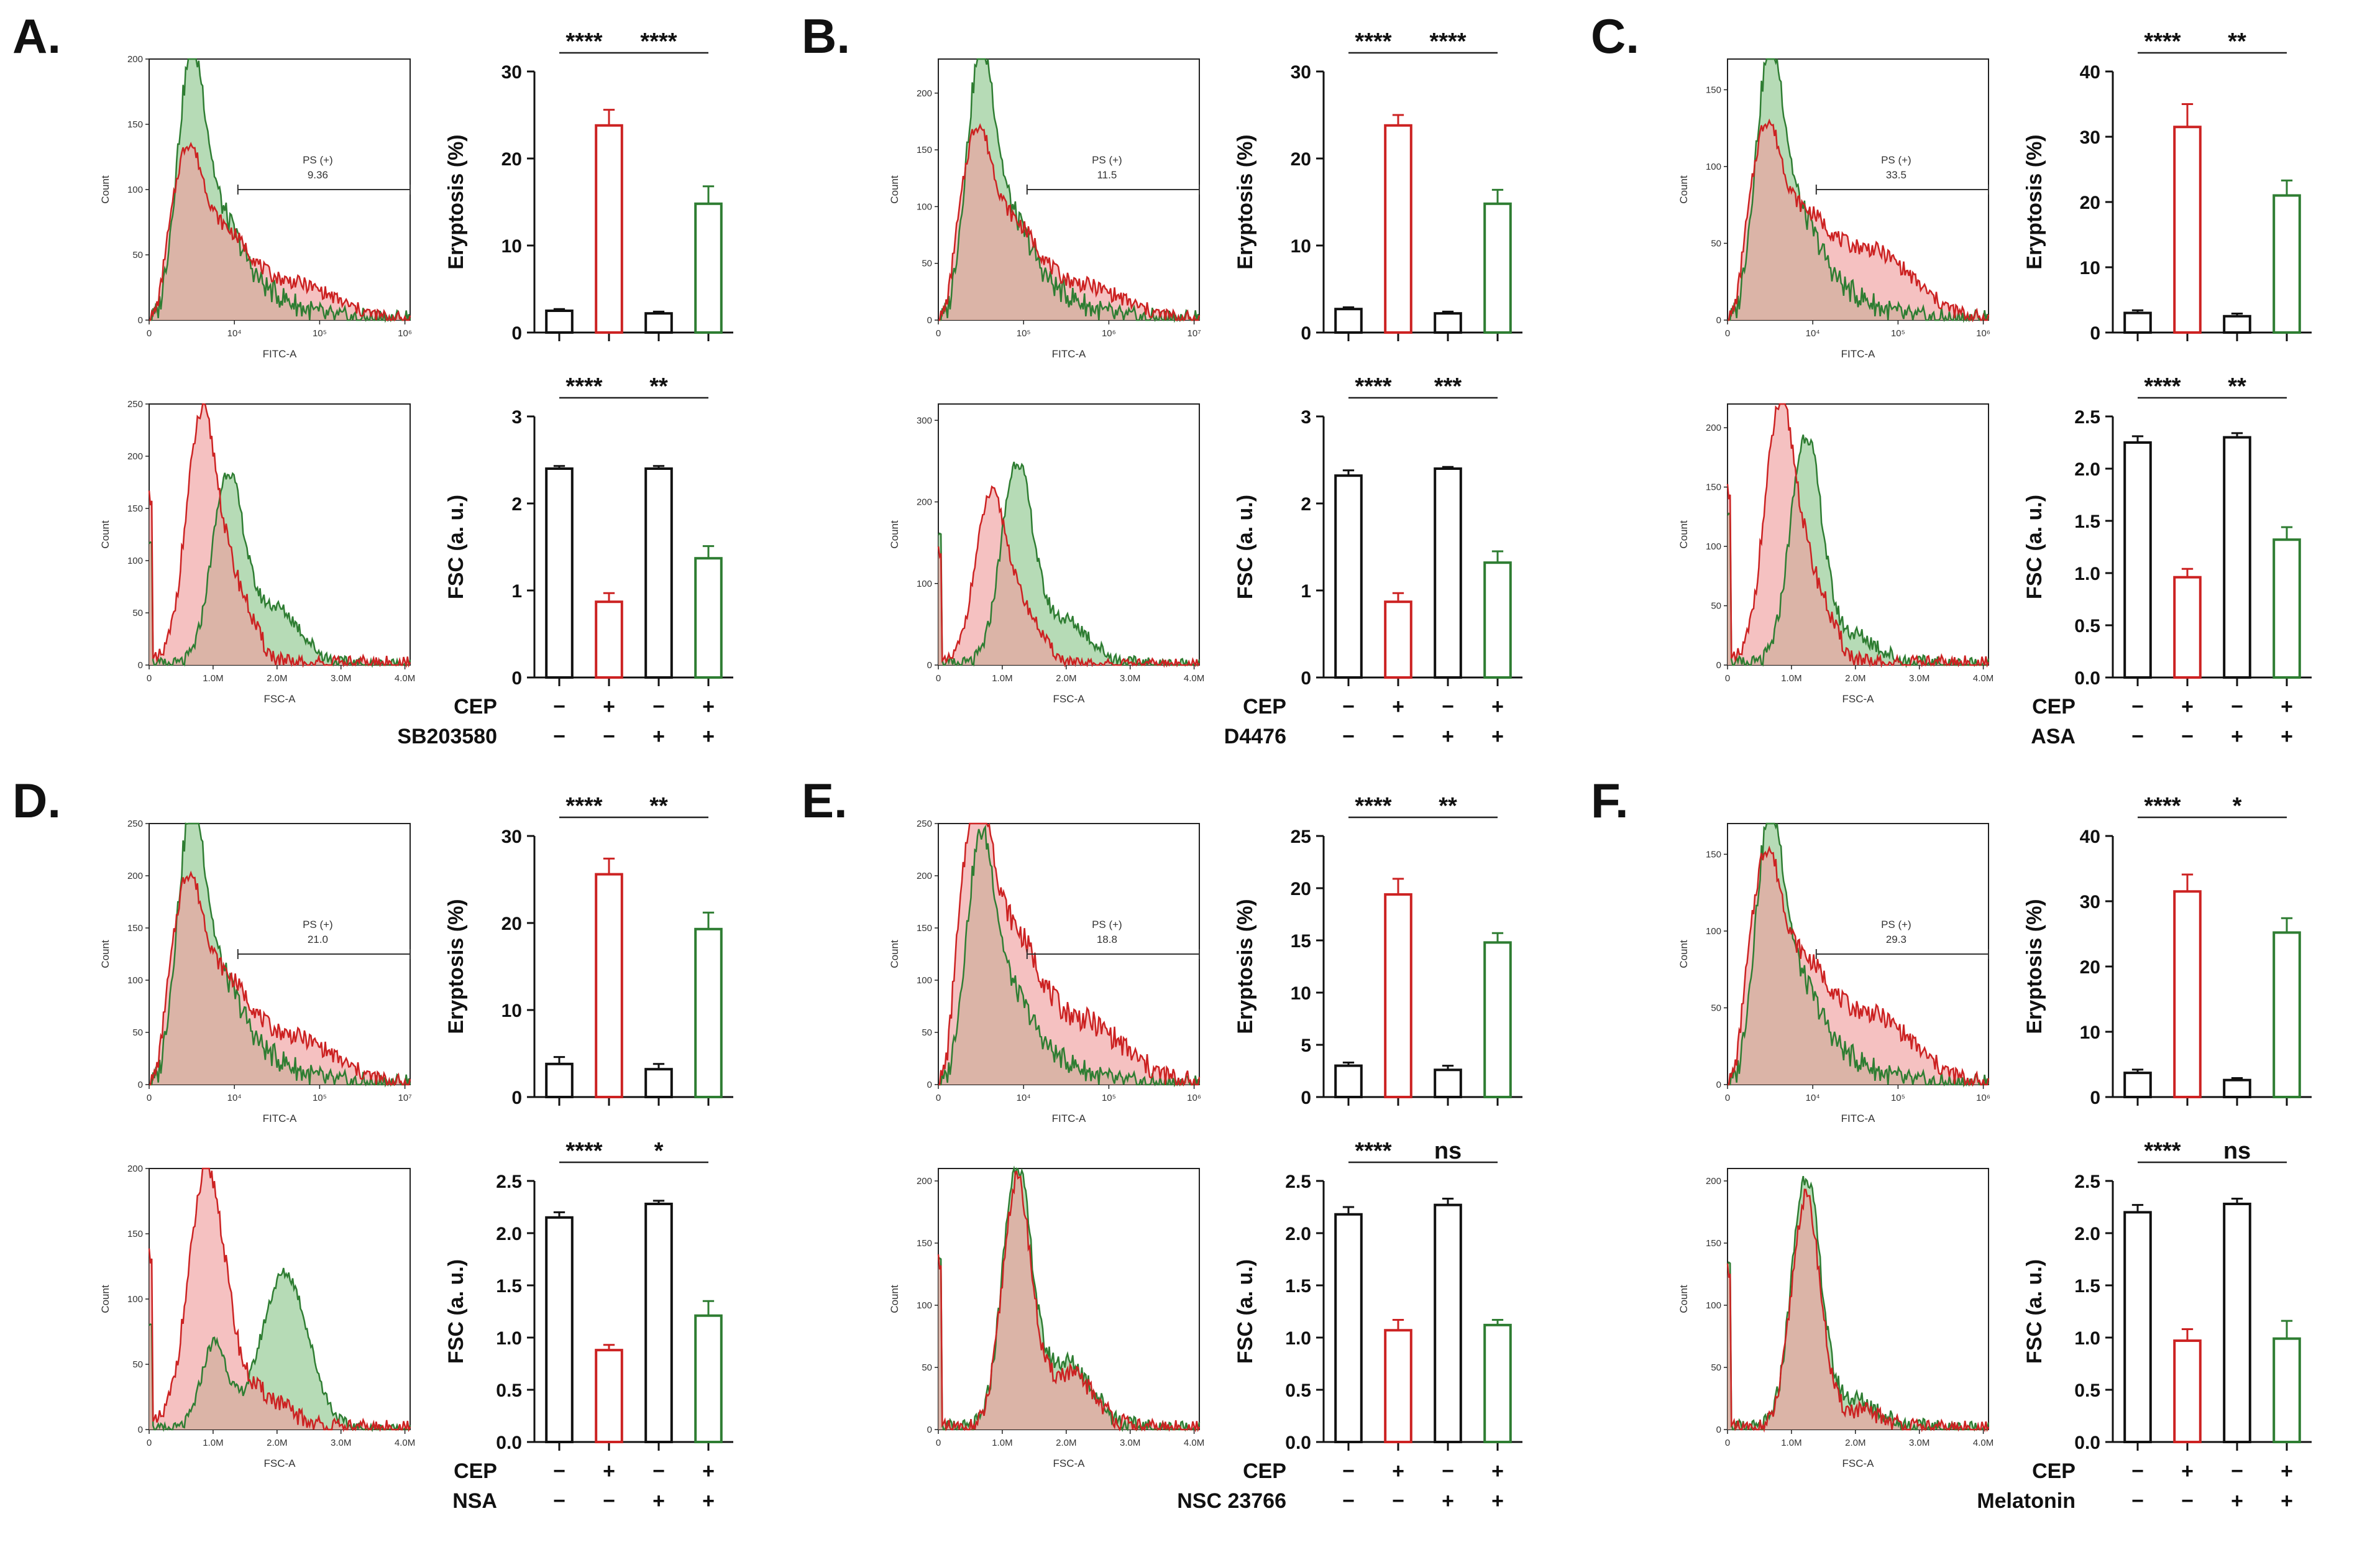  What do you see at coordinates (2162, 806) in the screenshot?
I see `eryptosis-bar-chart-sig-label: ****` at bounding box center [2162, 806].